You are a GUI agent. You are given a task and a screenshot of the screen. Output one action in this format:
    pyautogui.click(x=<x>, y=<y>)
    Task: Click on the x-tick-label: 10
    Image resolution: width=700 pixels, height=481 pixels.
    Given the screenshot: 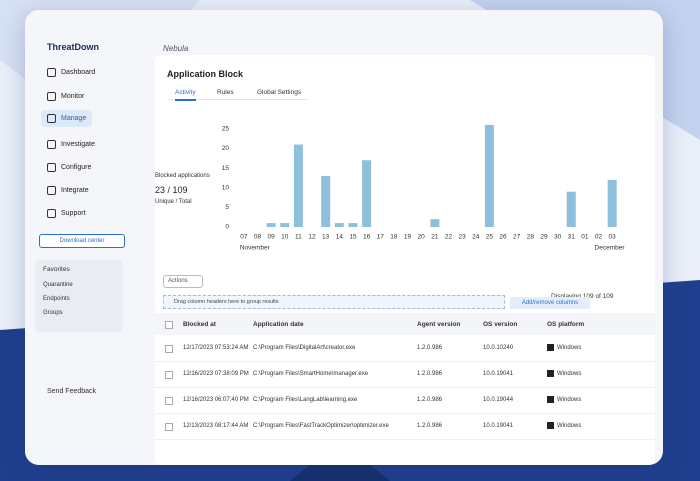 What is the action you would take?
    pyautogui.click(x=285, y=237)
    